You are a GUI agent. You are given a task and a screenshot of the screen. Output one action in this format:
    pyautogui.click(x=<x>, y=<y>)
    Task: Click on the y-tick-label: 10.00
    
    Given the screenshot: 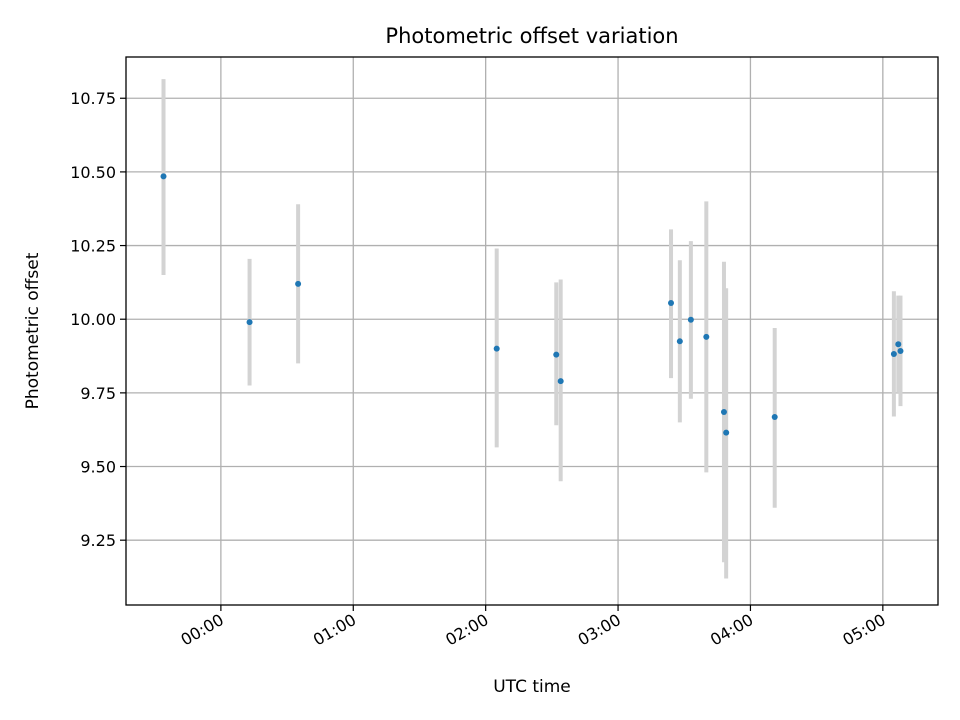 What is the action you would take?
    pyautogui.click(x=93, y=319)
    